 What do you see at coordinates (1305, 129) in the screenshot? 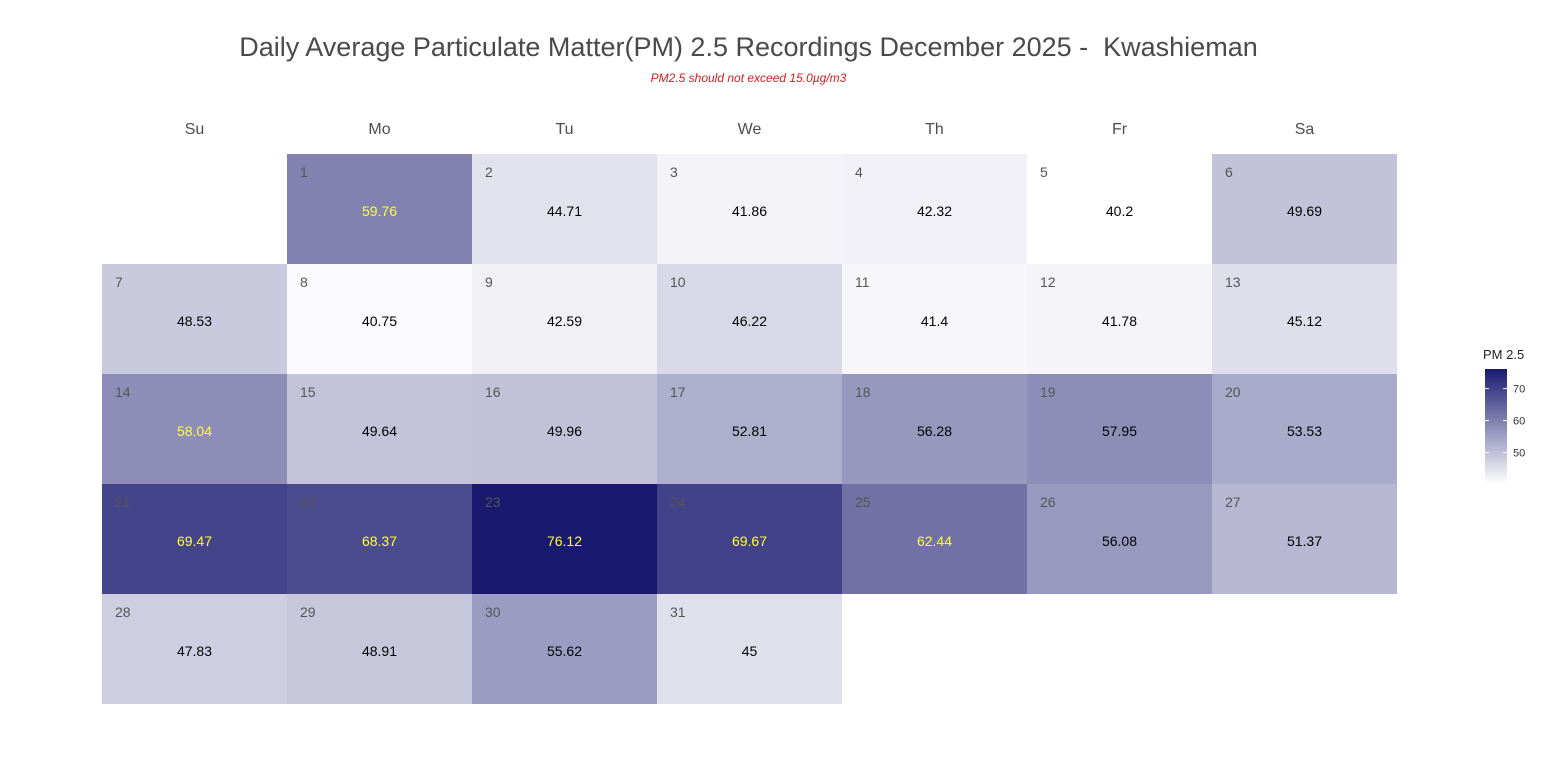
I see `weekday-label-sa: Sa` at bounding box center [1305, 129].